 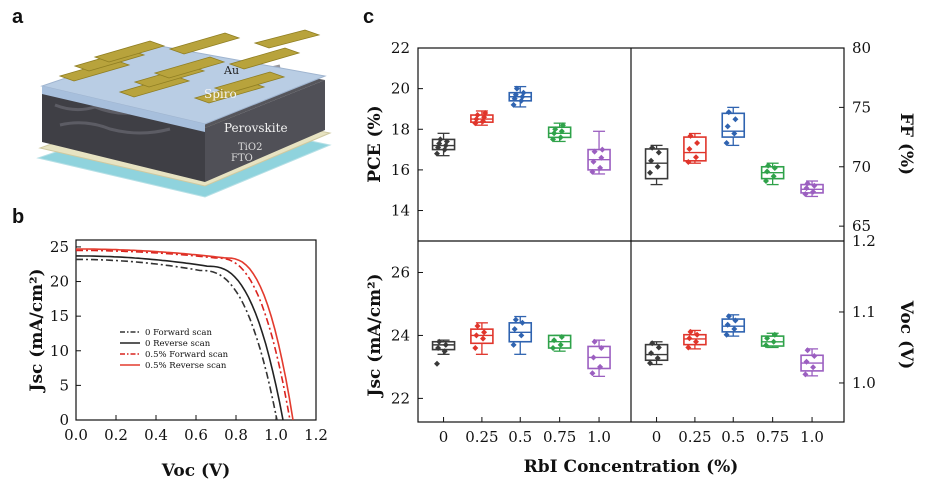 What do you see at coordinates (236, 435) in the screenshot?
I see `jv-x-tick-label: 0.8` at bounding box center [236, 435].